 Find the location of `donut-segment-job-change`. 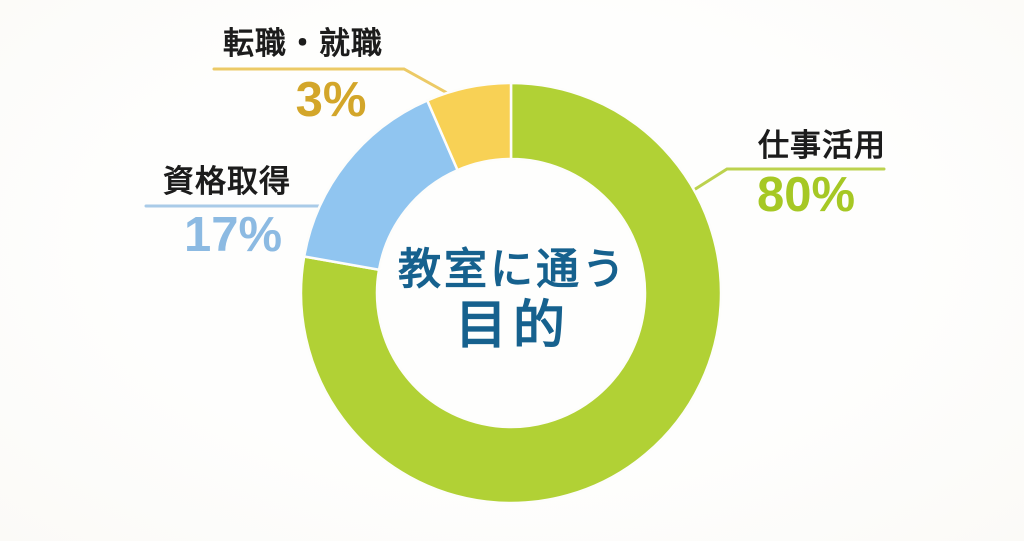

donut-segment-job-change is located at coordinates (469, 126).